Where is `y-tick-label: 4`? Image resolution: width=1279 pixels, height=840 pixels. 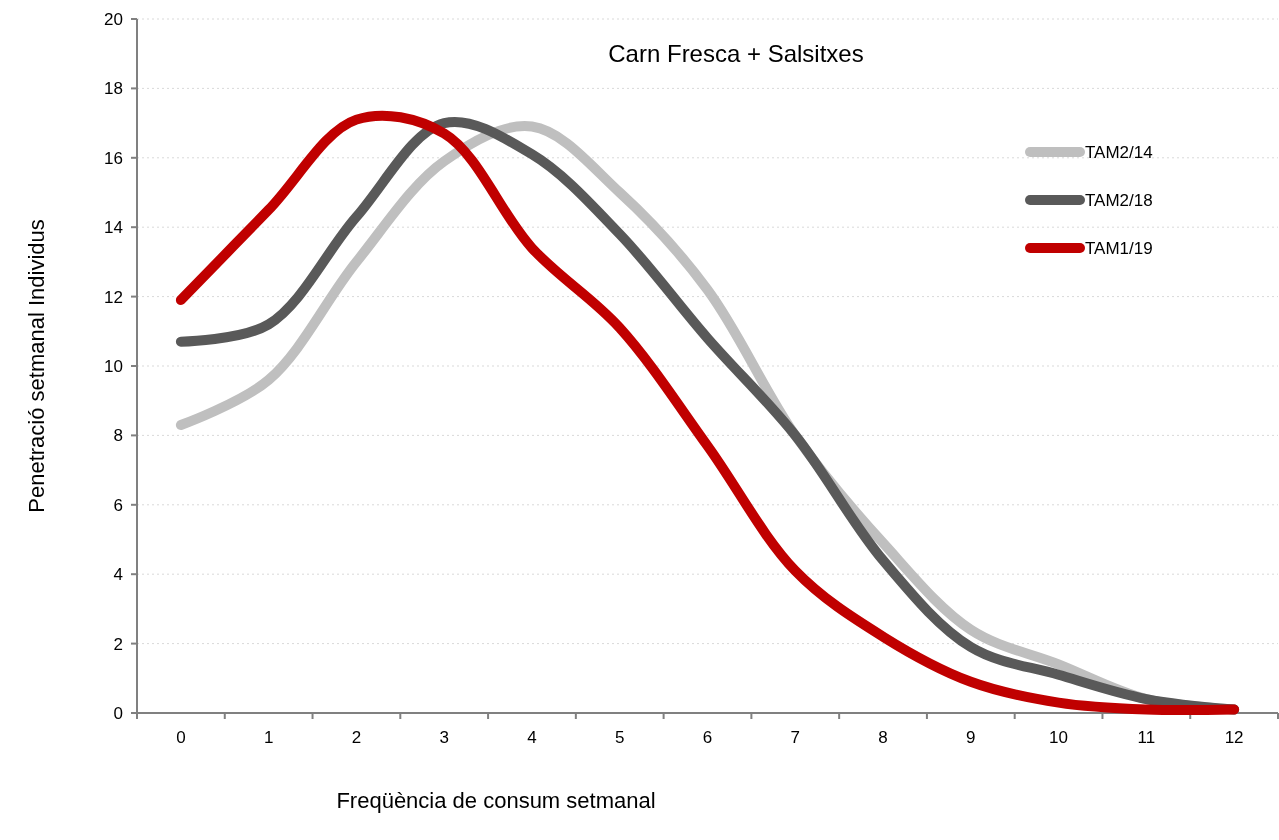
y-tick-label: 4 is located at coordinates (118, 575).